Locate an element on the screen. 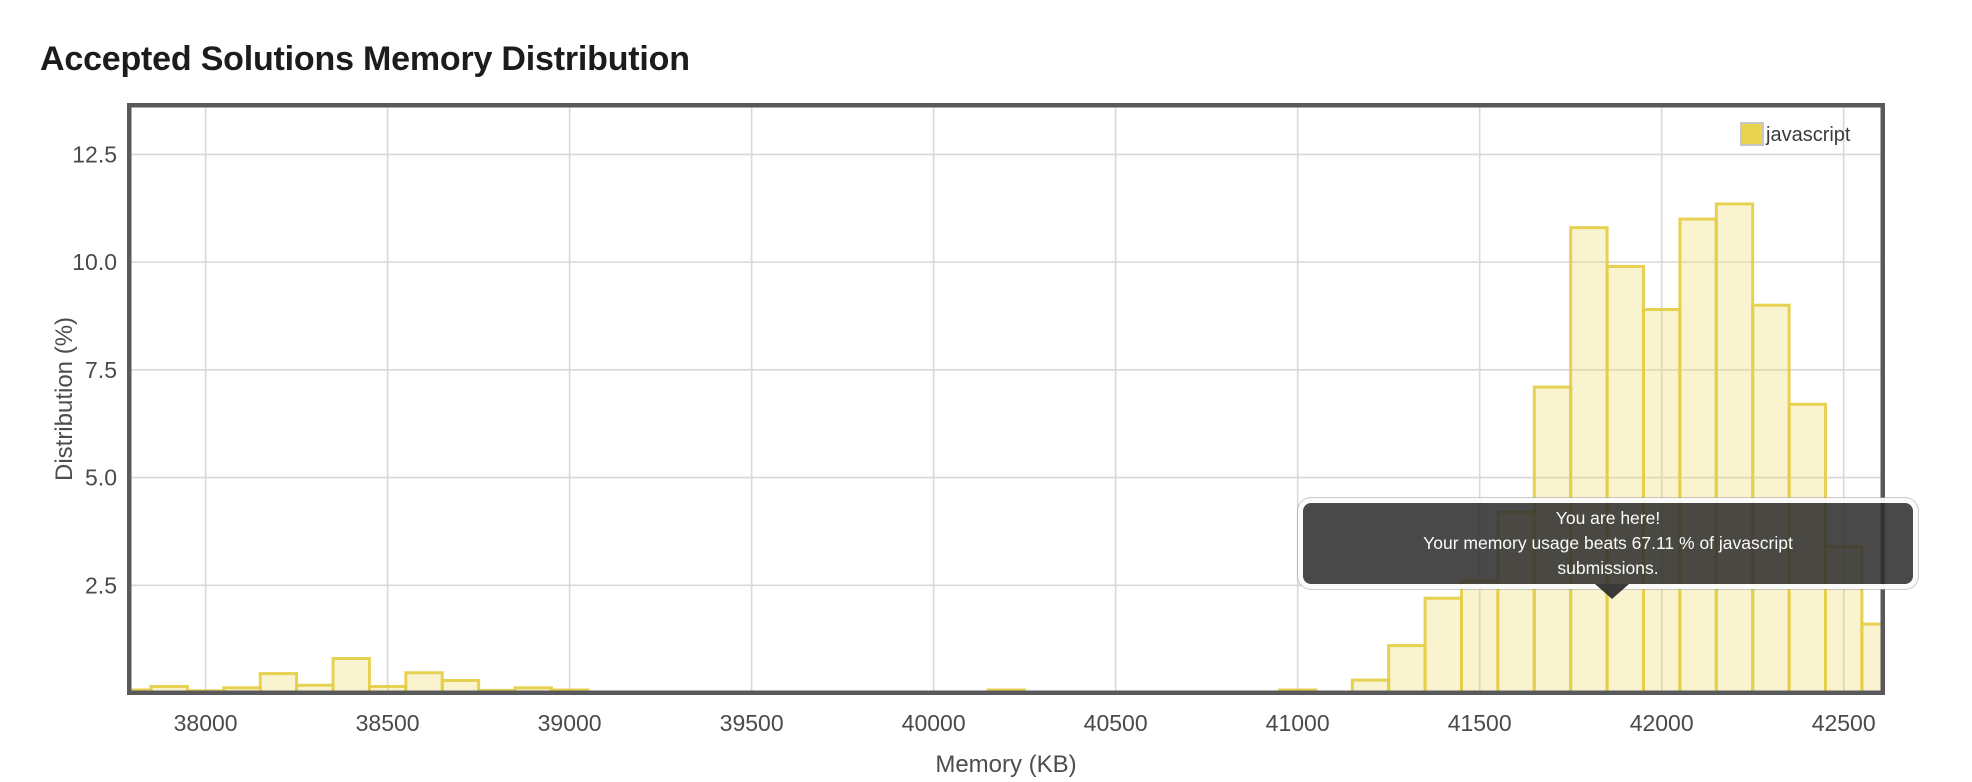 This screenshot has width=1972, height=782. y-tick-label: 2.5 is located at coordinates (101, 585).